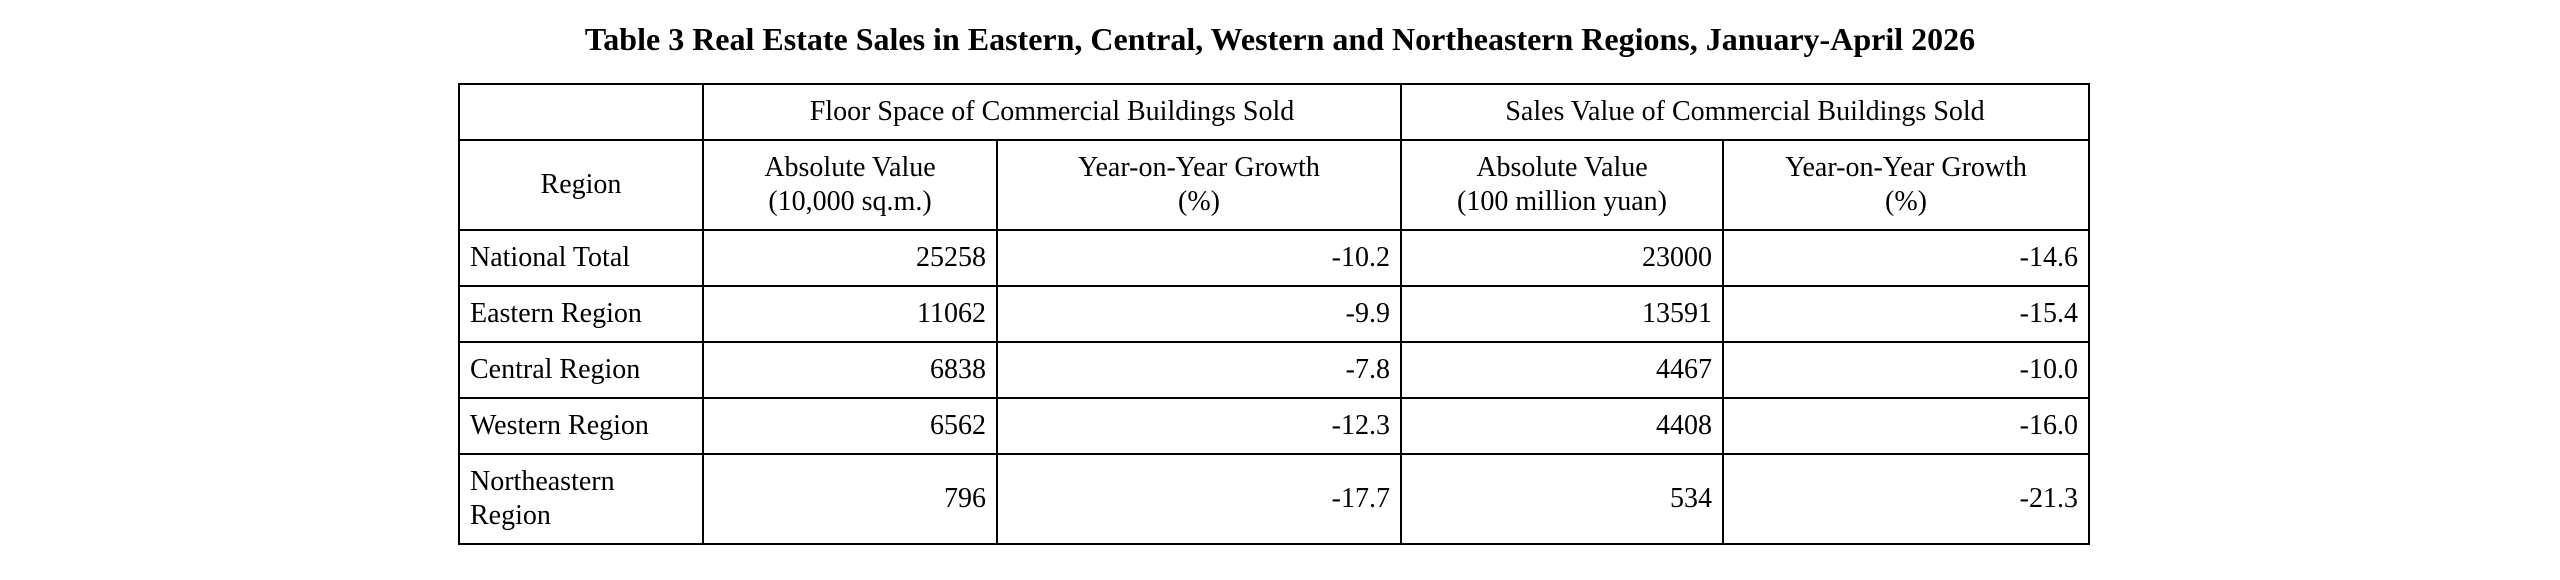 The height and width of the screenshot is (580, 2560). Describe the element at coordinates (1199, 258) in the screenshot. I see `floor-yoy-cell: -10.2` at that location.